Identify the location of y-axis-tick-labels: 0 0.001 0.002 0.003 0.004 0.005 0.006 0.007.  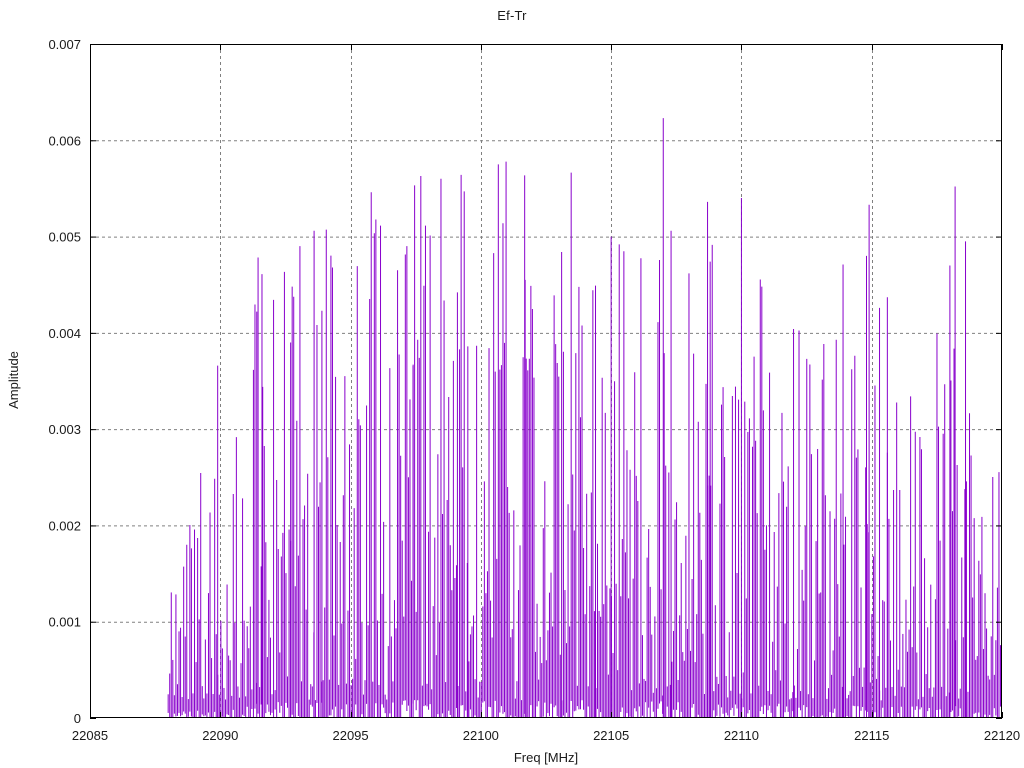
(64, 381).